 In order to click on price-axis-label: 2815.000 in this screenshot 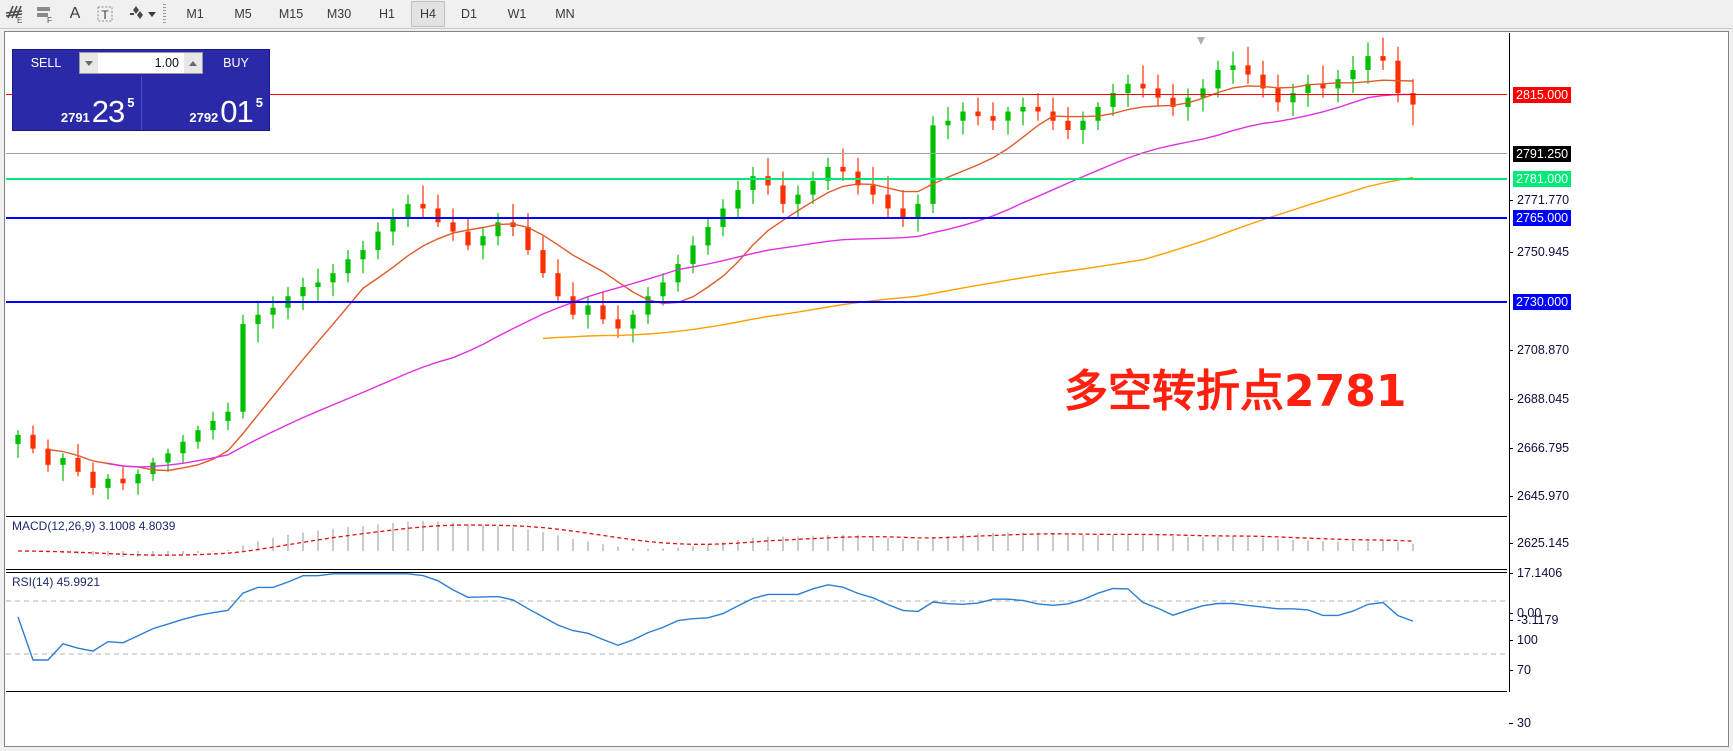, I will do `click(1542, 95)`.